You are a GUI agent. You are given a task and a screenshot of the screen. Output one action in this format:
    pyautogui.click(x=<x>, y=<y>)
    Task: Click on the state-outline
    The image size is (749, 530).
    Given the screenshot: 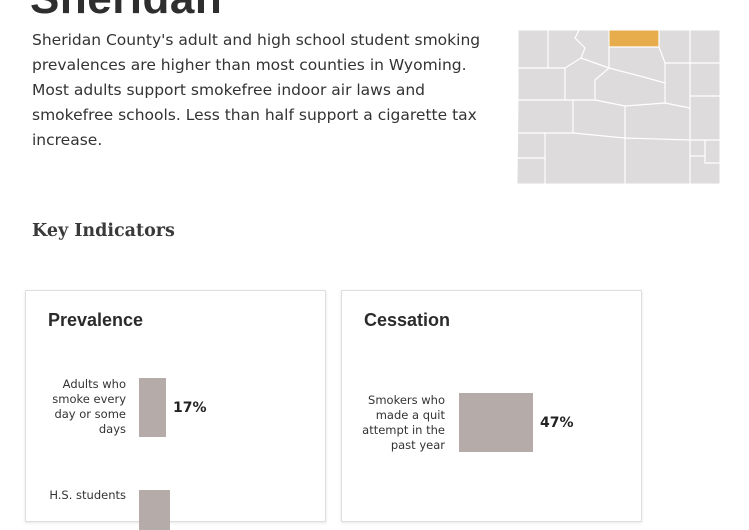 What is the action you would take?
    pyautogui.click(x=618, y=107)
    